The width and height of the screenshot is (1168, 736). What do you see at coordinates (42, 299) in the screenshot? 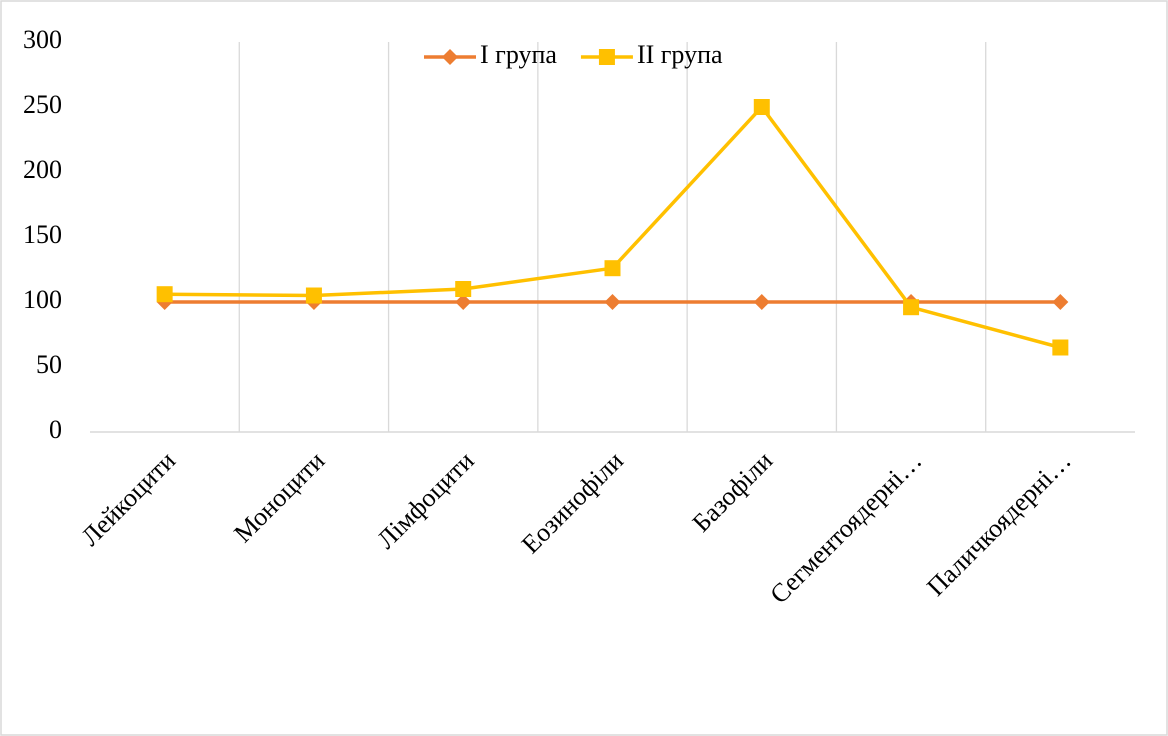
I see `y-tick-label: 100` at bounding box center [42, 299].